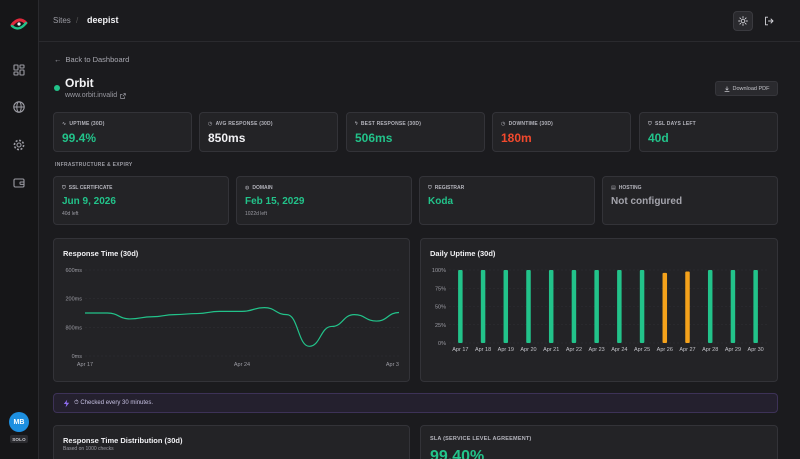  Describe the element at coordinates (19, 229) in the screenshot. I see `sidebar: MB SOLO` at that location.